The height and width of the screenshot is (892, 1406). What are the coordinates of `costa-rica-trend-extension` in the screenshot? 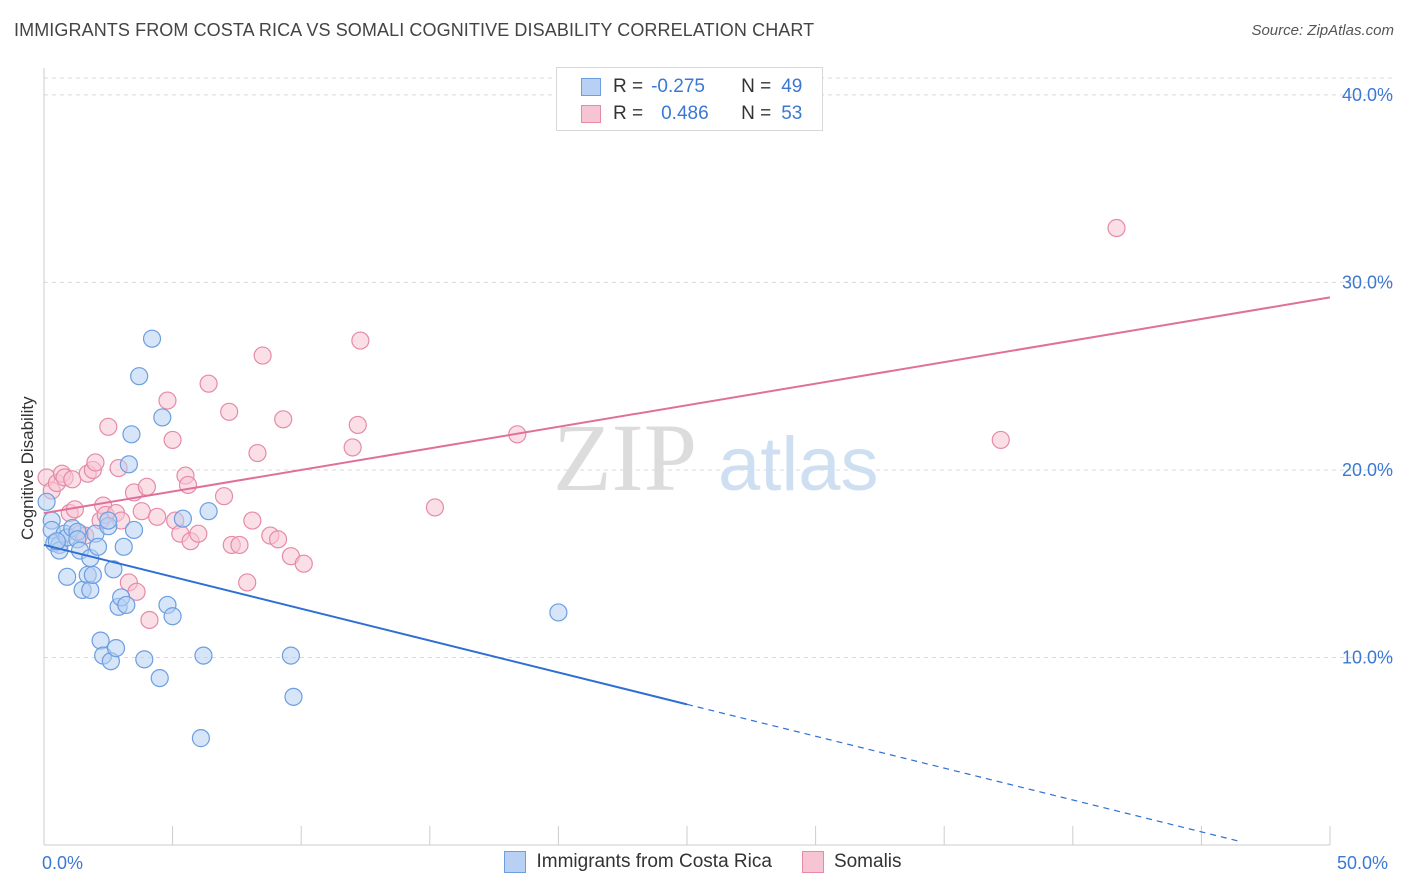 It's located at (963, 773).